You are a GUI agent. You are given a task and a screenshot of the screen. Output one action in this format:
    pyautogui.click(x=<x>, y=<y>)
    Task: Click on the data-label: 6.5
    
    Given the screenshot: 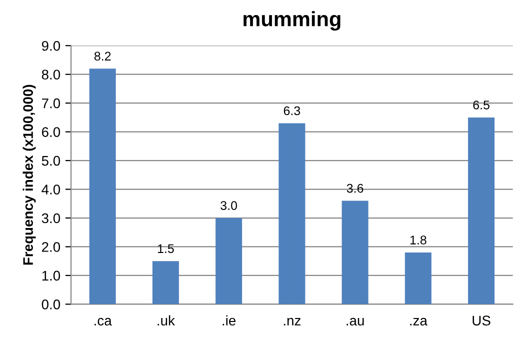 What is the action you would take?
    pyautogui.click(x=481, y=105)
    